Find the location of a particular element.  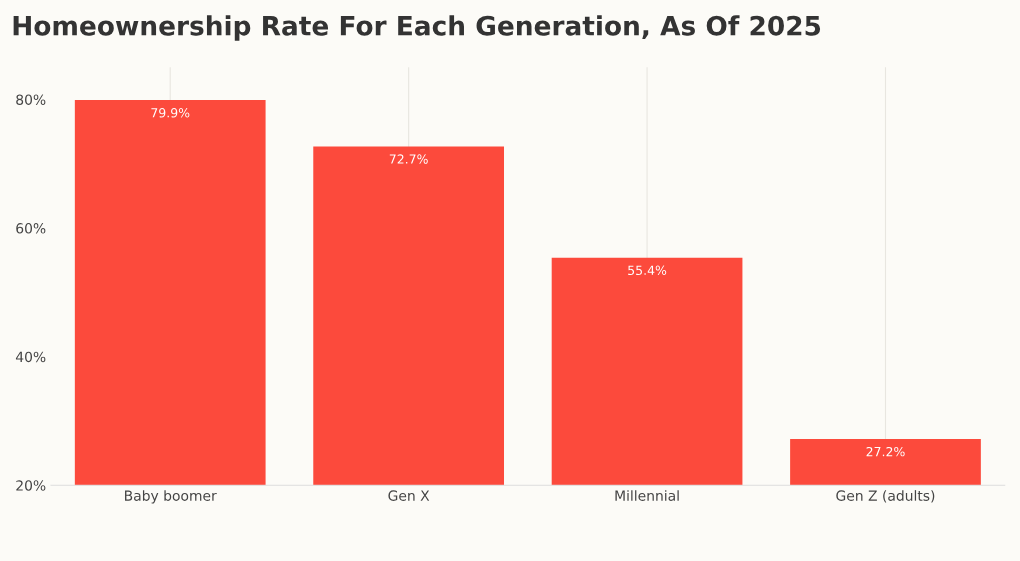

x-tick-label: Millennial is located at coordinates (647, 495).